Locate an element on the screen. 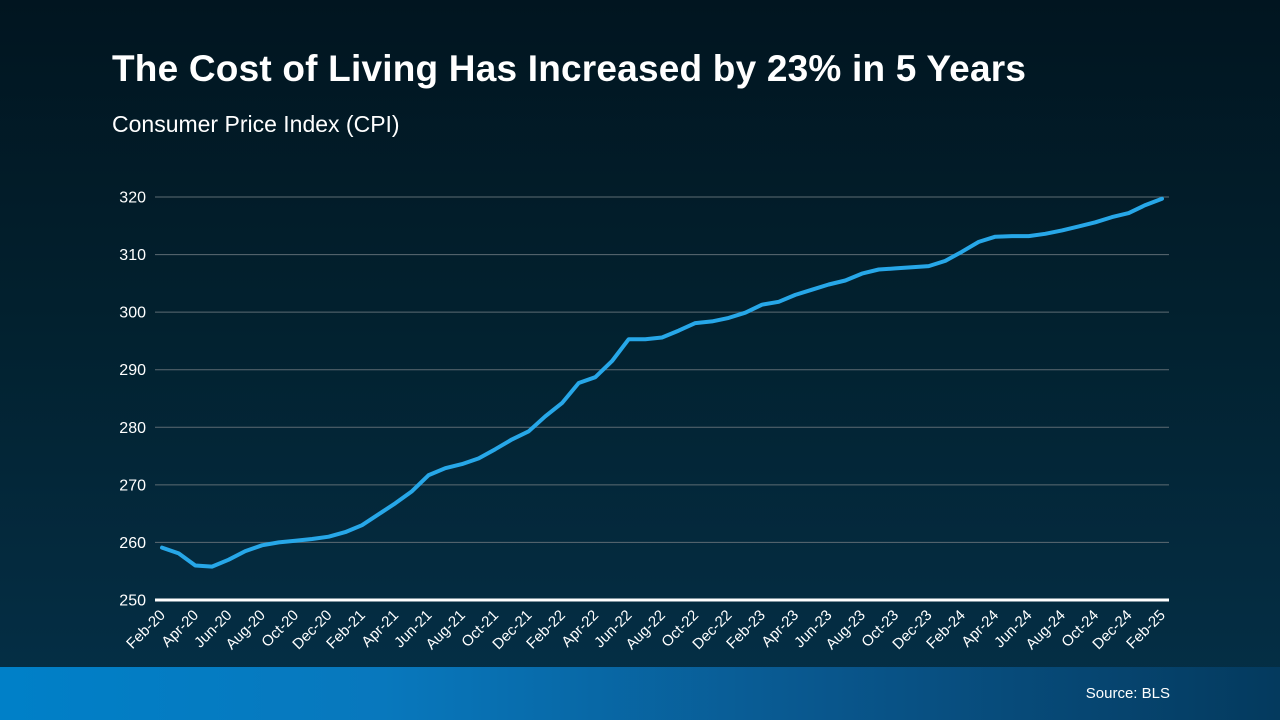 The height and width of the screenshot is (720, 1280). y-tick-label: 320 is located at coordinates (132, 198).